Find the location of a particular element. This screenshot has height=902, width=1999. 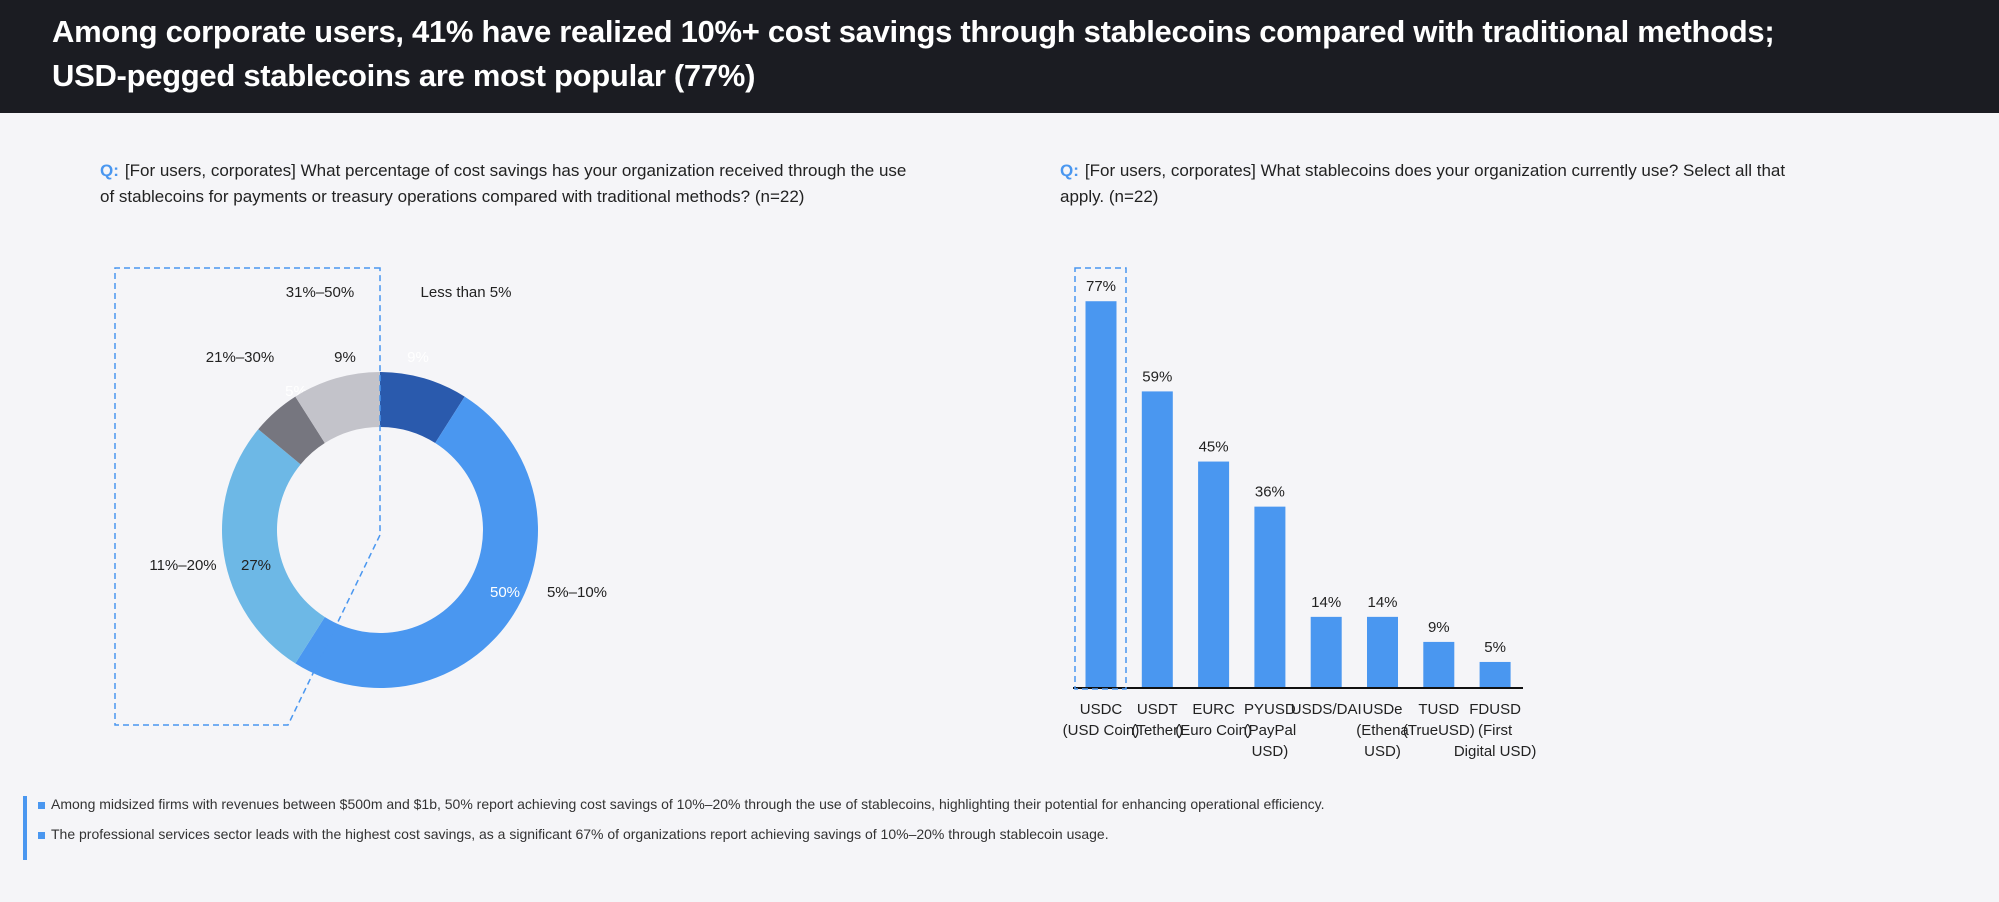

bar-value-label: 36% is located at coordinates (1270, 492).